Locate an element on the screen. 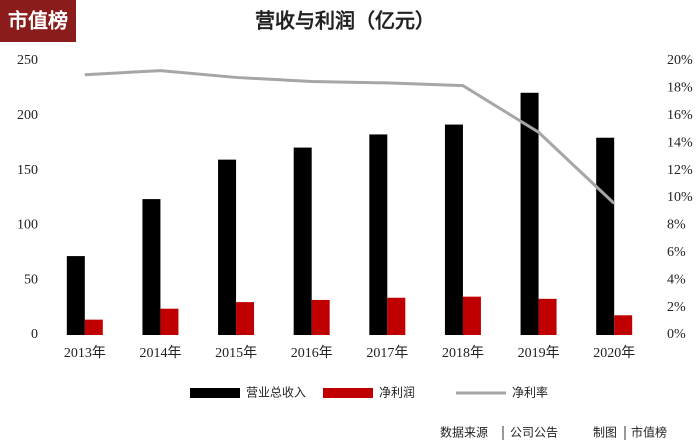 This screenshot has height=445, width=700. x-tick-label: 2018年 is located at coordinates (463, 353).